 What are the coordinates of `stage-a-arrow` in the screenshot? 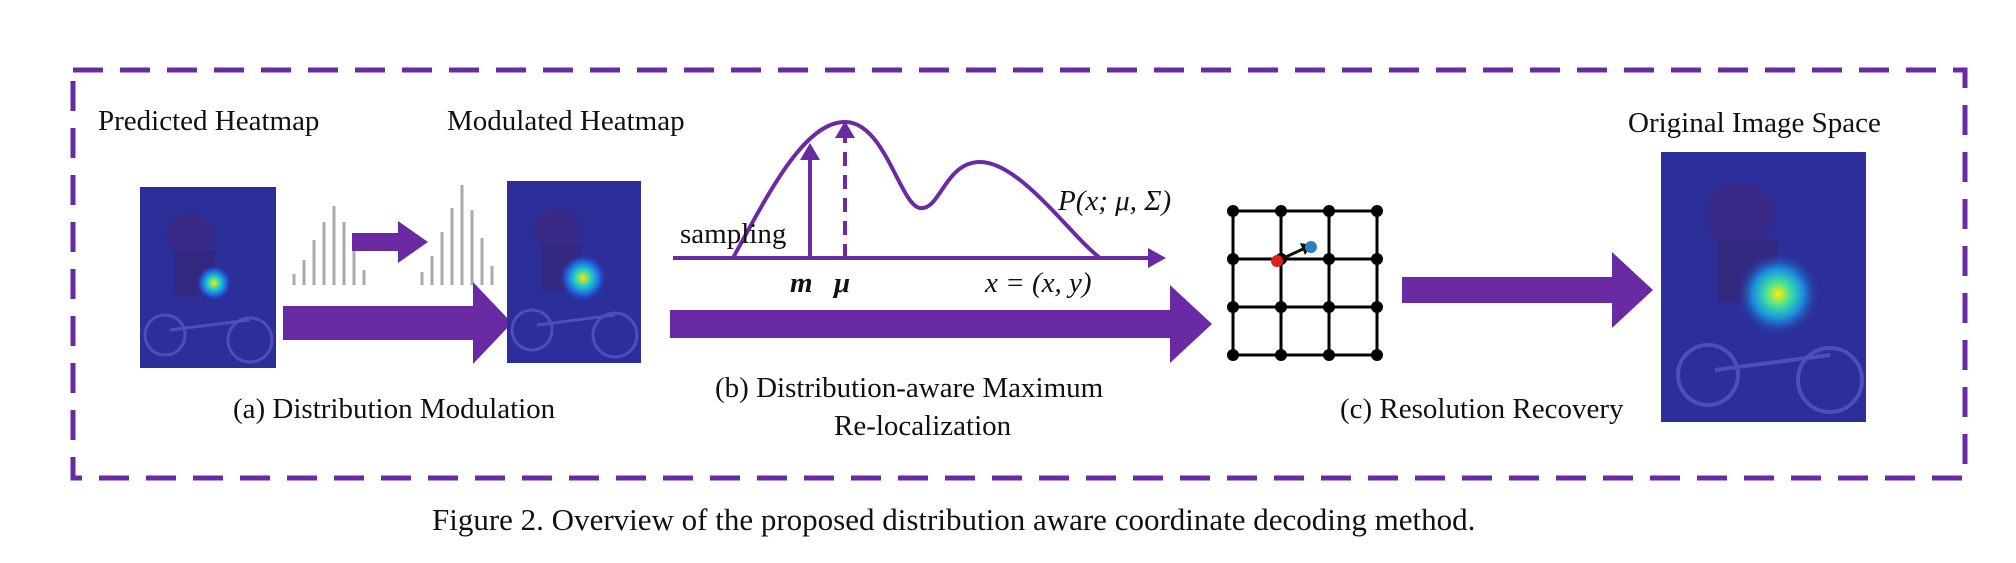 It's located at (397, 323).